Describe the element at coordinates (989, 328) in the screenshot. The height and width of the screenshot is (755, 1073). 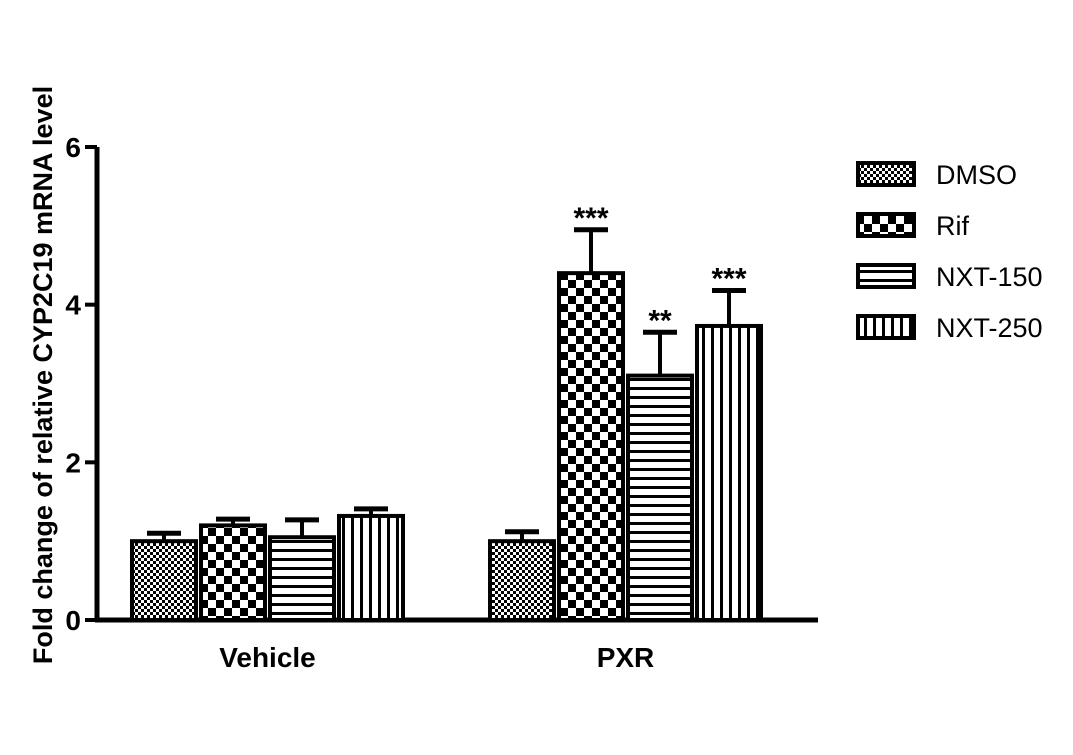
I see `legend-label: NXT-250` at that location.